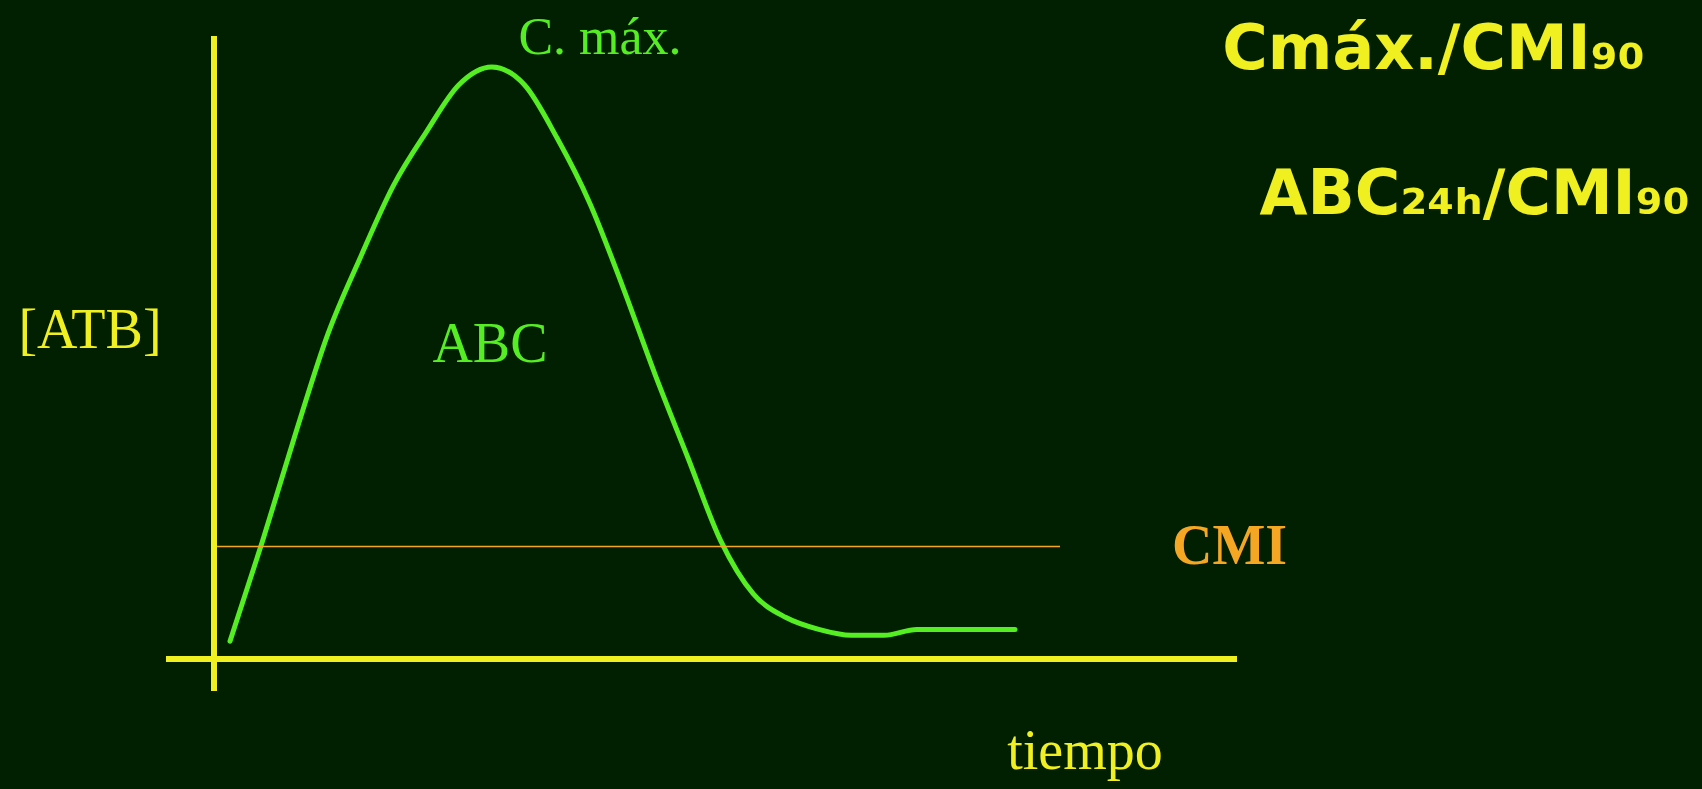  I want to click on text: C. máx., so click(600, 36).